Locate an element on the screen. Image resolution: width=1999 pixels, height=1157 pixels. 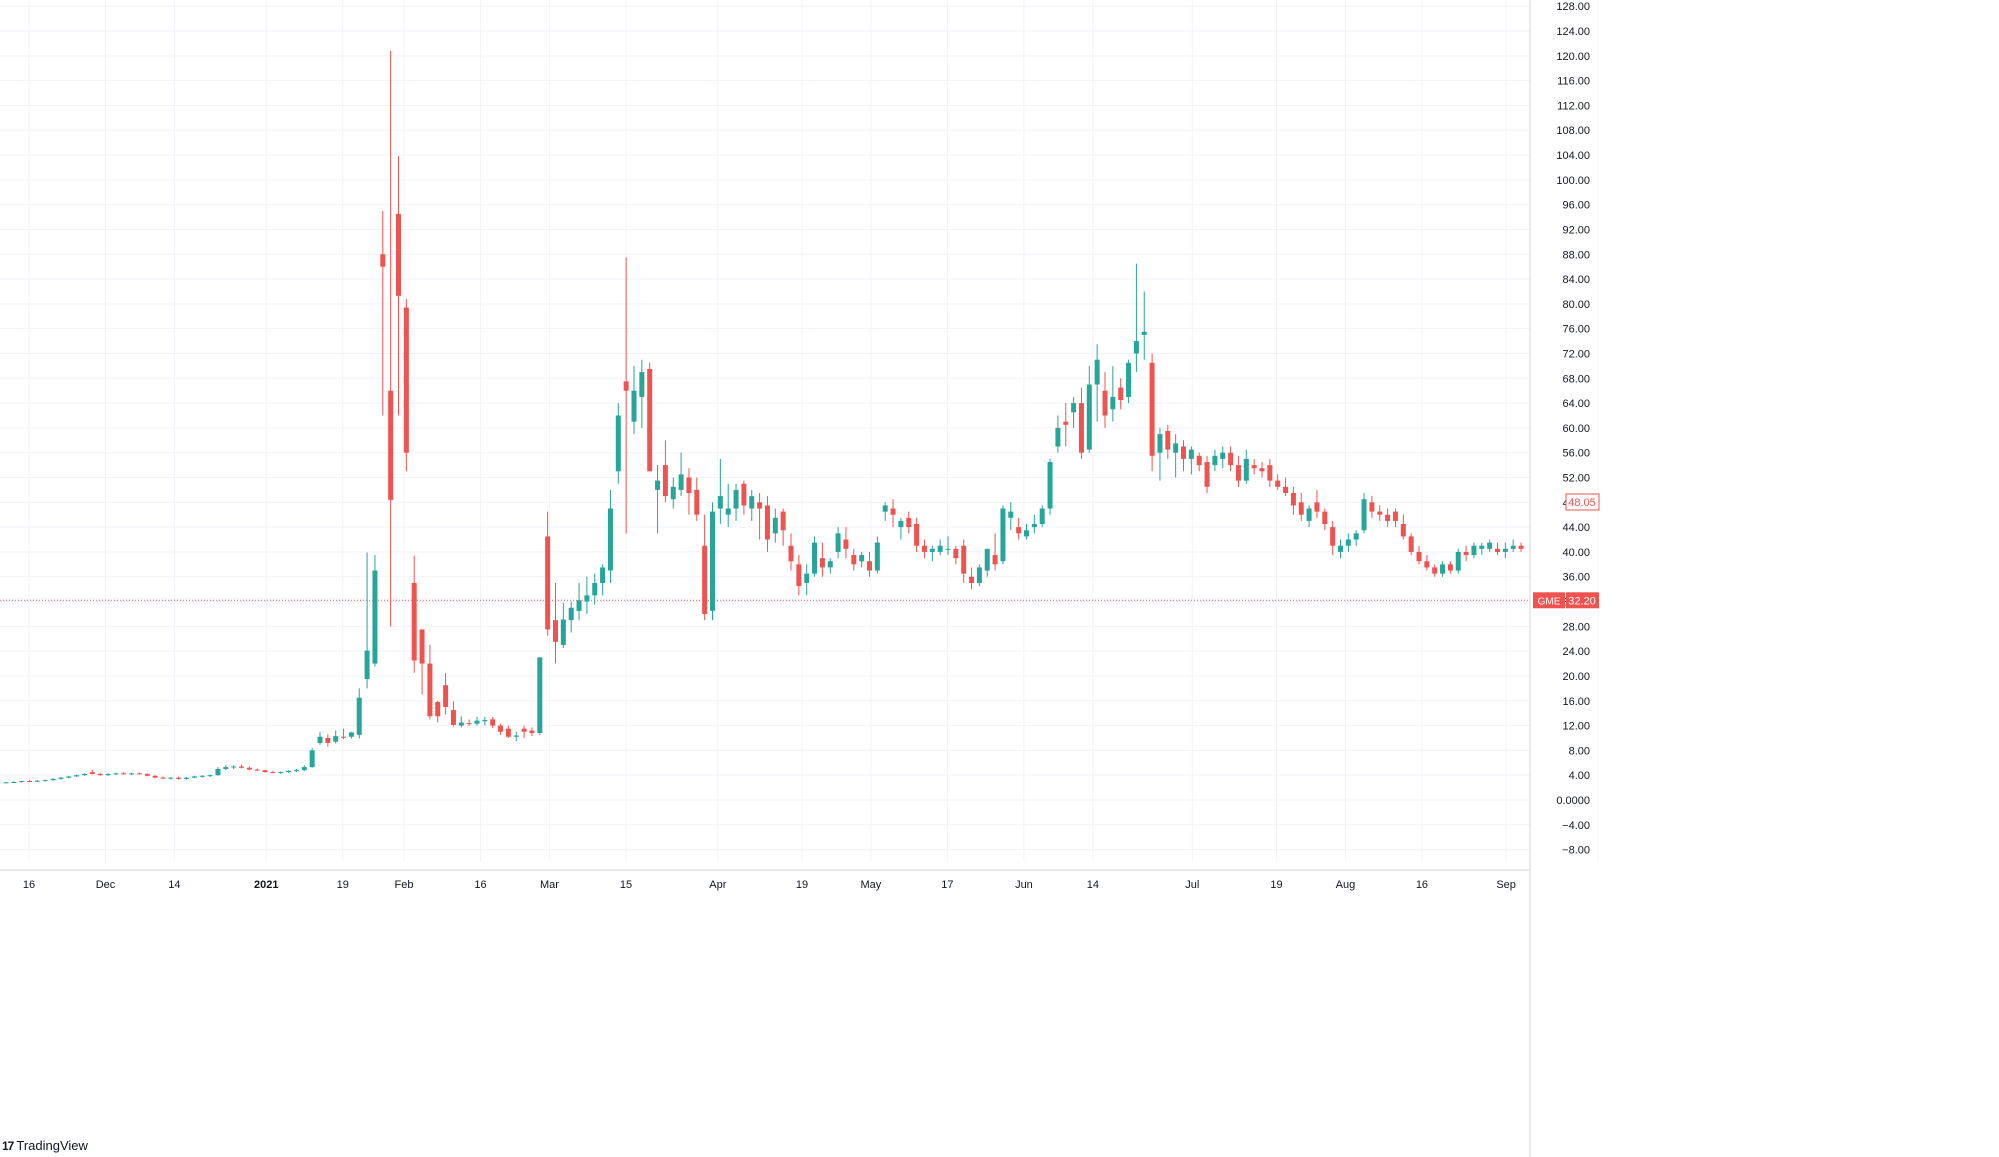
price-tick-label: 28.00 is located at coordinates (1576, 627).